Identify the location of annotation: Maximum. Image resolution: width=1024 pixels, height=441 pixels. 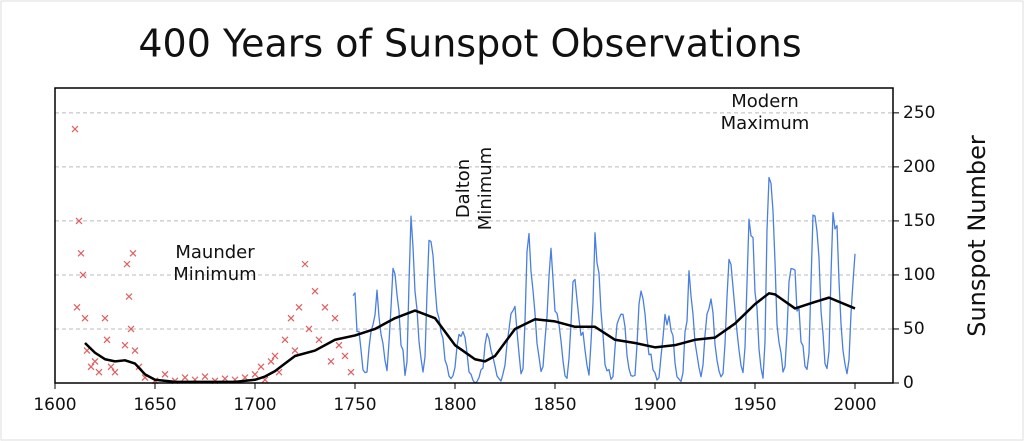
(765, 123).